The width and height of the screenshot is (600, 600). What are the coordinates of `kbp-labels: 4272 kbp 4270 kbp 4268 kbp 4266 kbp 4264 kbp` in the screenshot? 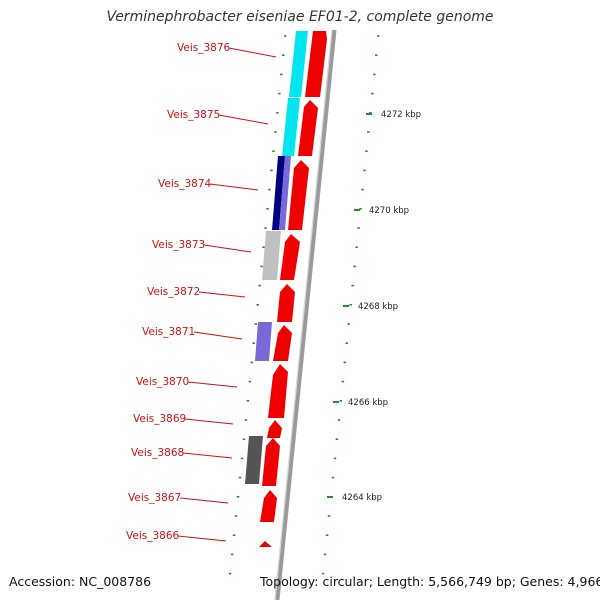 It's located at (374, 306).